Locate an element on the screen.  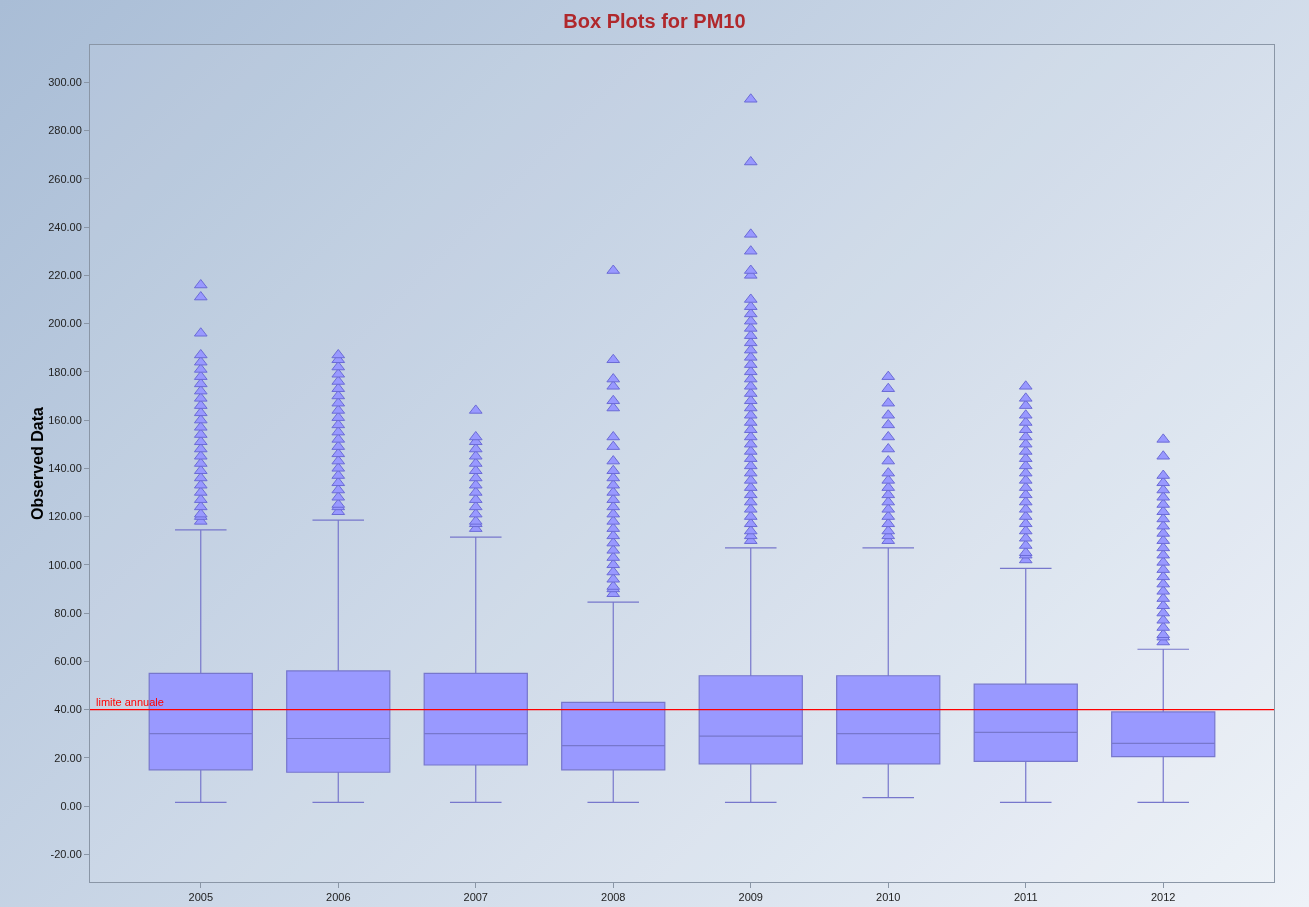
y-tick-label: 300.00 is located at coordinates (65, 82).